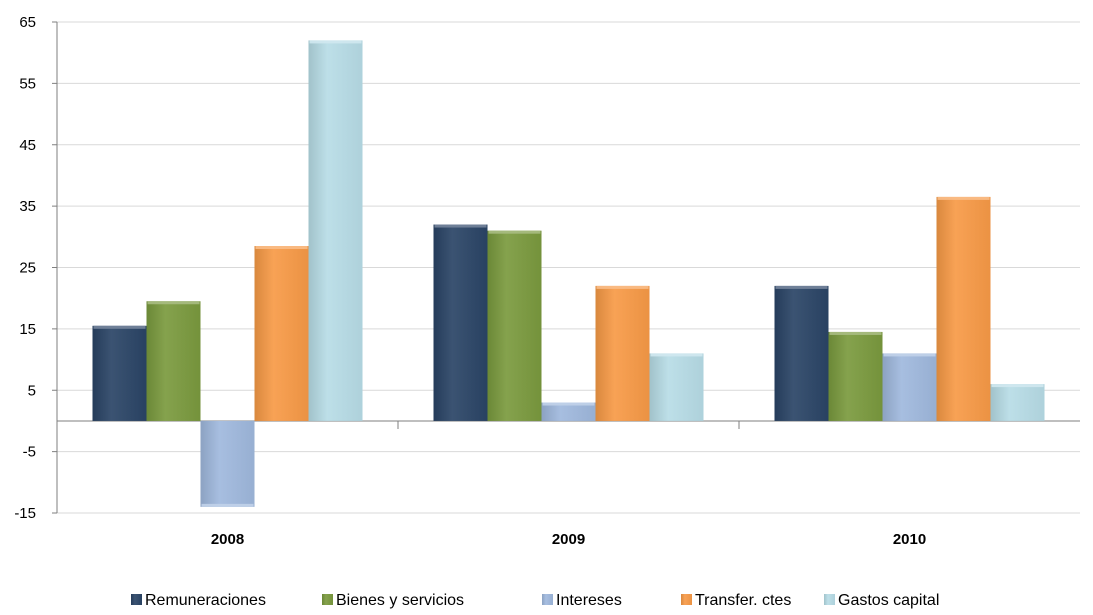  What do you see at coordinates (205, 600) in the screenshot?
I see `legend-label: Remuneraciones` at bounding box center [205, 600].